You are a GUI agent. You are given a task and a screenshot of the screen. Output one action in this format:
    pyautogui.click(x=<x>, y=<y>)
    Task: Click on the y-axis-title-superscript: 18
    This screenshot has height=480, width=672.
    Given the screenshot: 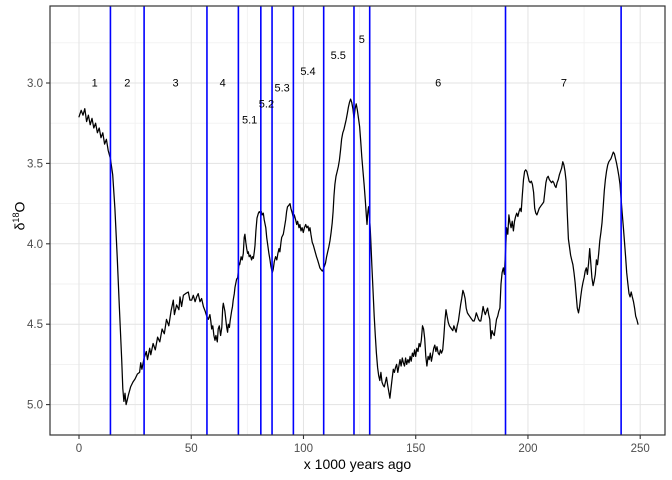 What is the action you would take?
    pyautogui.click(x=16, y=217)
    